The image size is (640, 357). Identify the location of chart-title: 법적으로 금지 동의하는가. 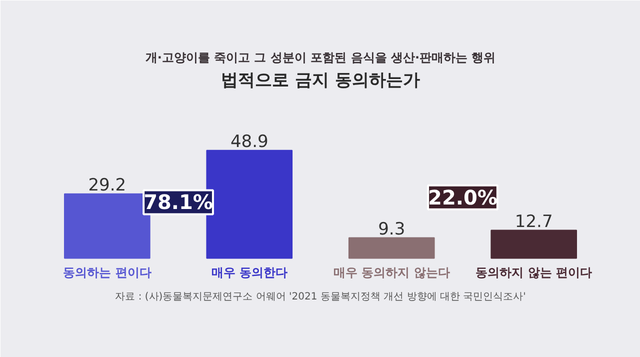
(320, 80).